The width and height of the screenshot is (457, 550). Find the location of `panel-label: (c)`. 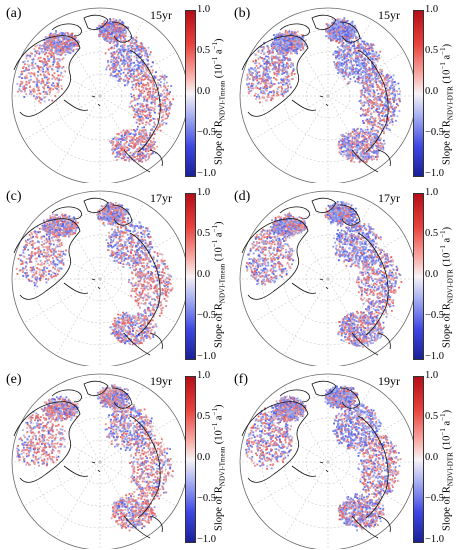

panel-label: (c) is located at coordinates (14, 196).